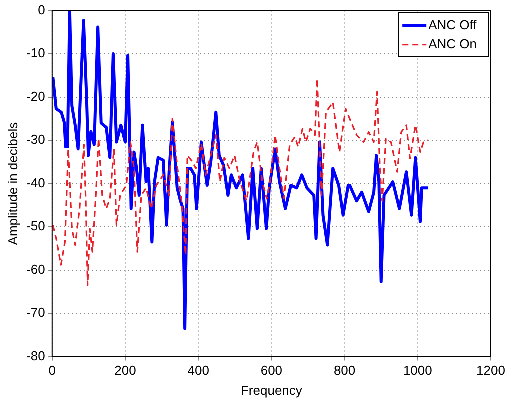 This screenshot has width=509, height=402. Describe the element at coordinates (36, 182) in the screenshot. I see `y-tick-label: -40` at that location.